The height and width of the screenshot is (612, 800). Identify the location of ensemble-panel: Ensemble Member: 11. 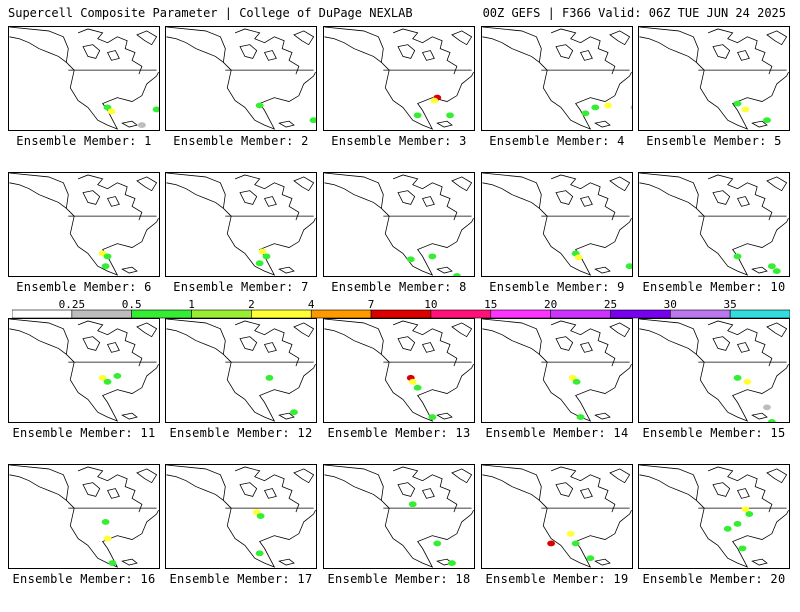
(84, 392).